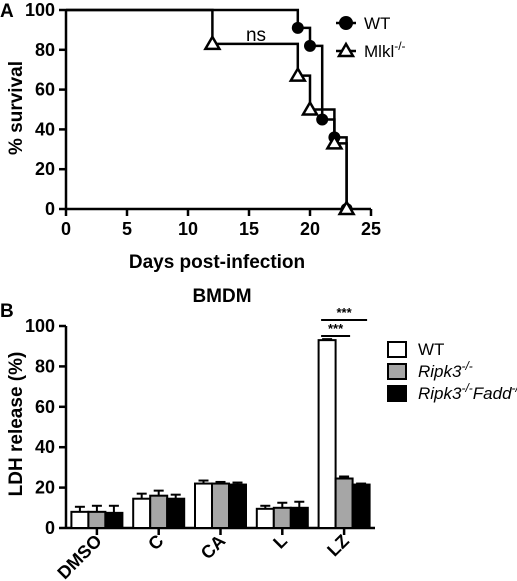 The image size is (517, 581). What do you see at coordinates (66, 229) in the screenshot?
I see `x-tick-label: 0` at bounding box center [66, 229].